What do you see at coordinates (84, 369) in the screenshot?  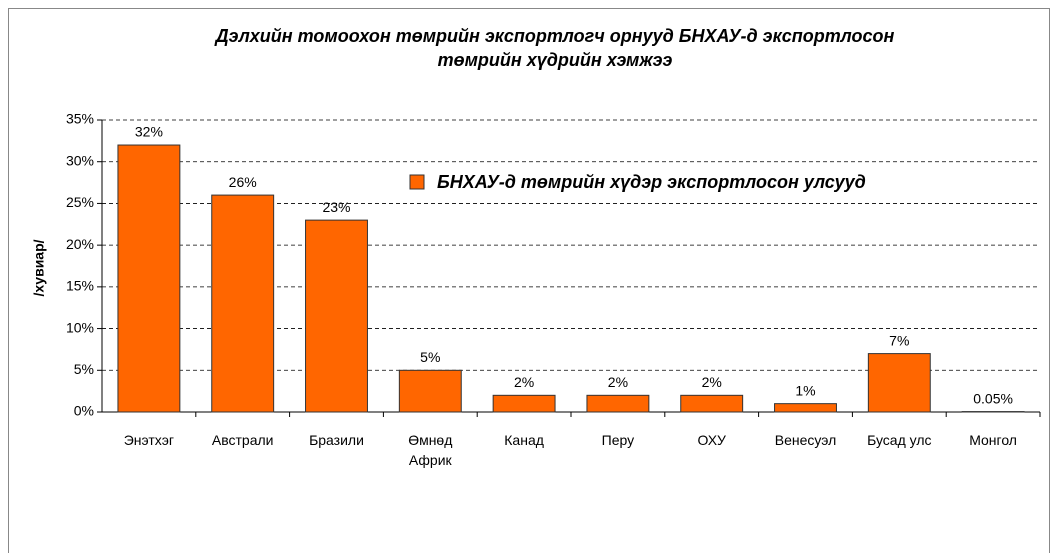 I see `y-tick-label: 5%` at bounding box center [84, 369].